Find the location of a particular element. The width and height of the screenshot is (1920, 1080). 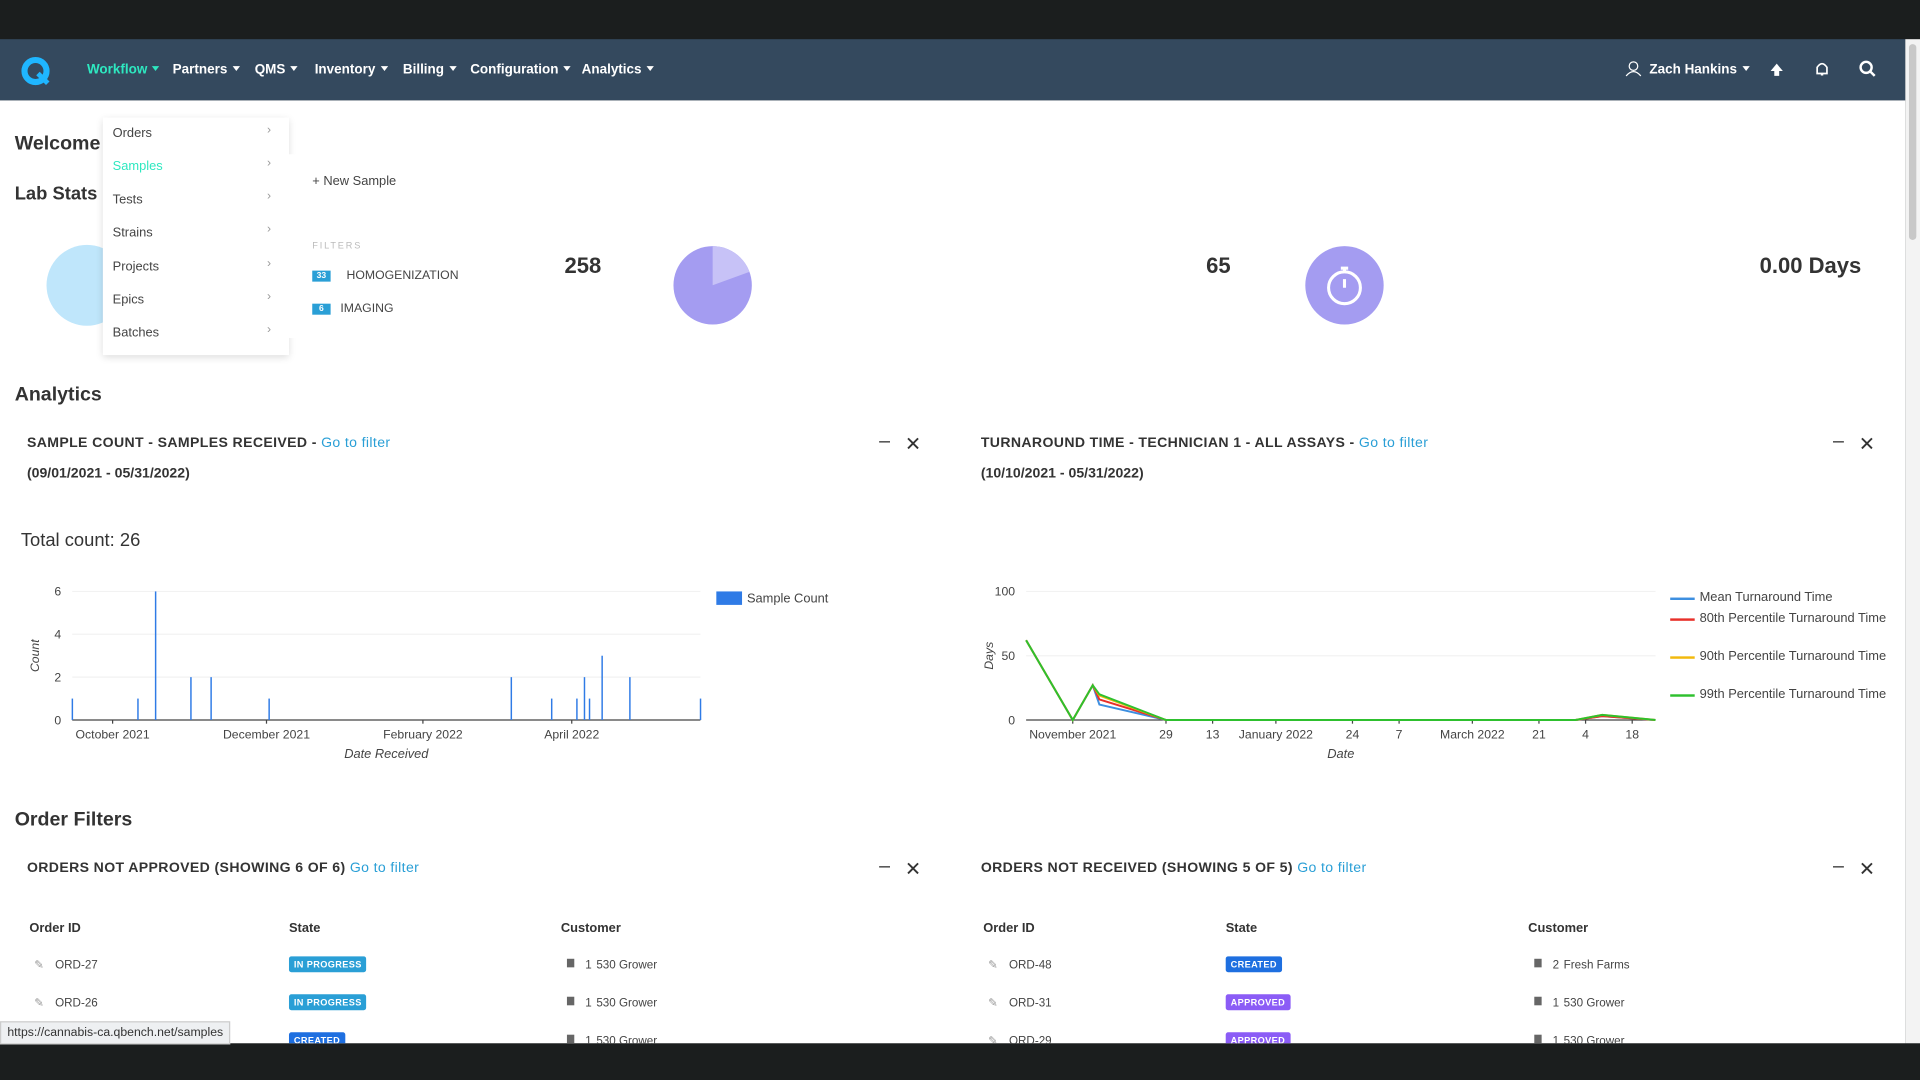

total-count: Total count: 26 is located at coordinates (80, 541).